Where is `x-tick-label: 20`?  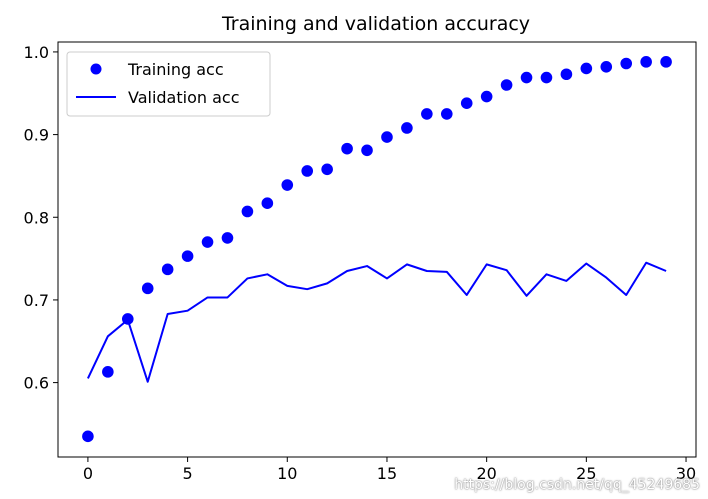
x-tick-label: 20 is located at coordinates (486, 473).